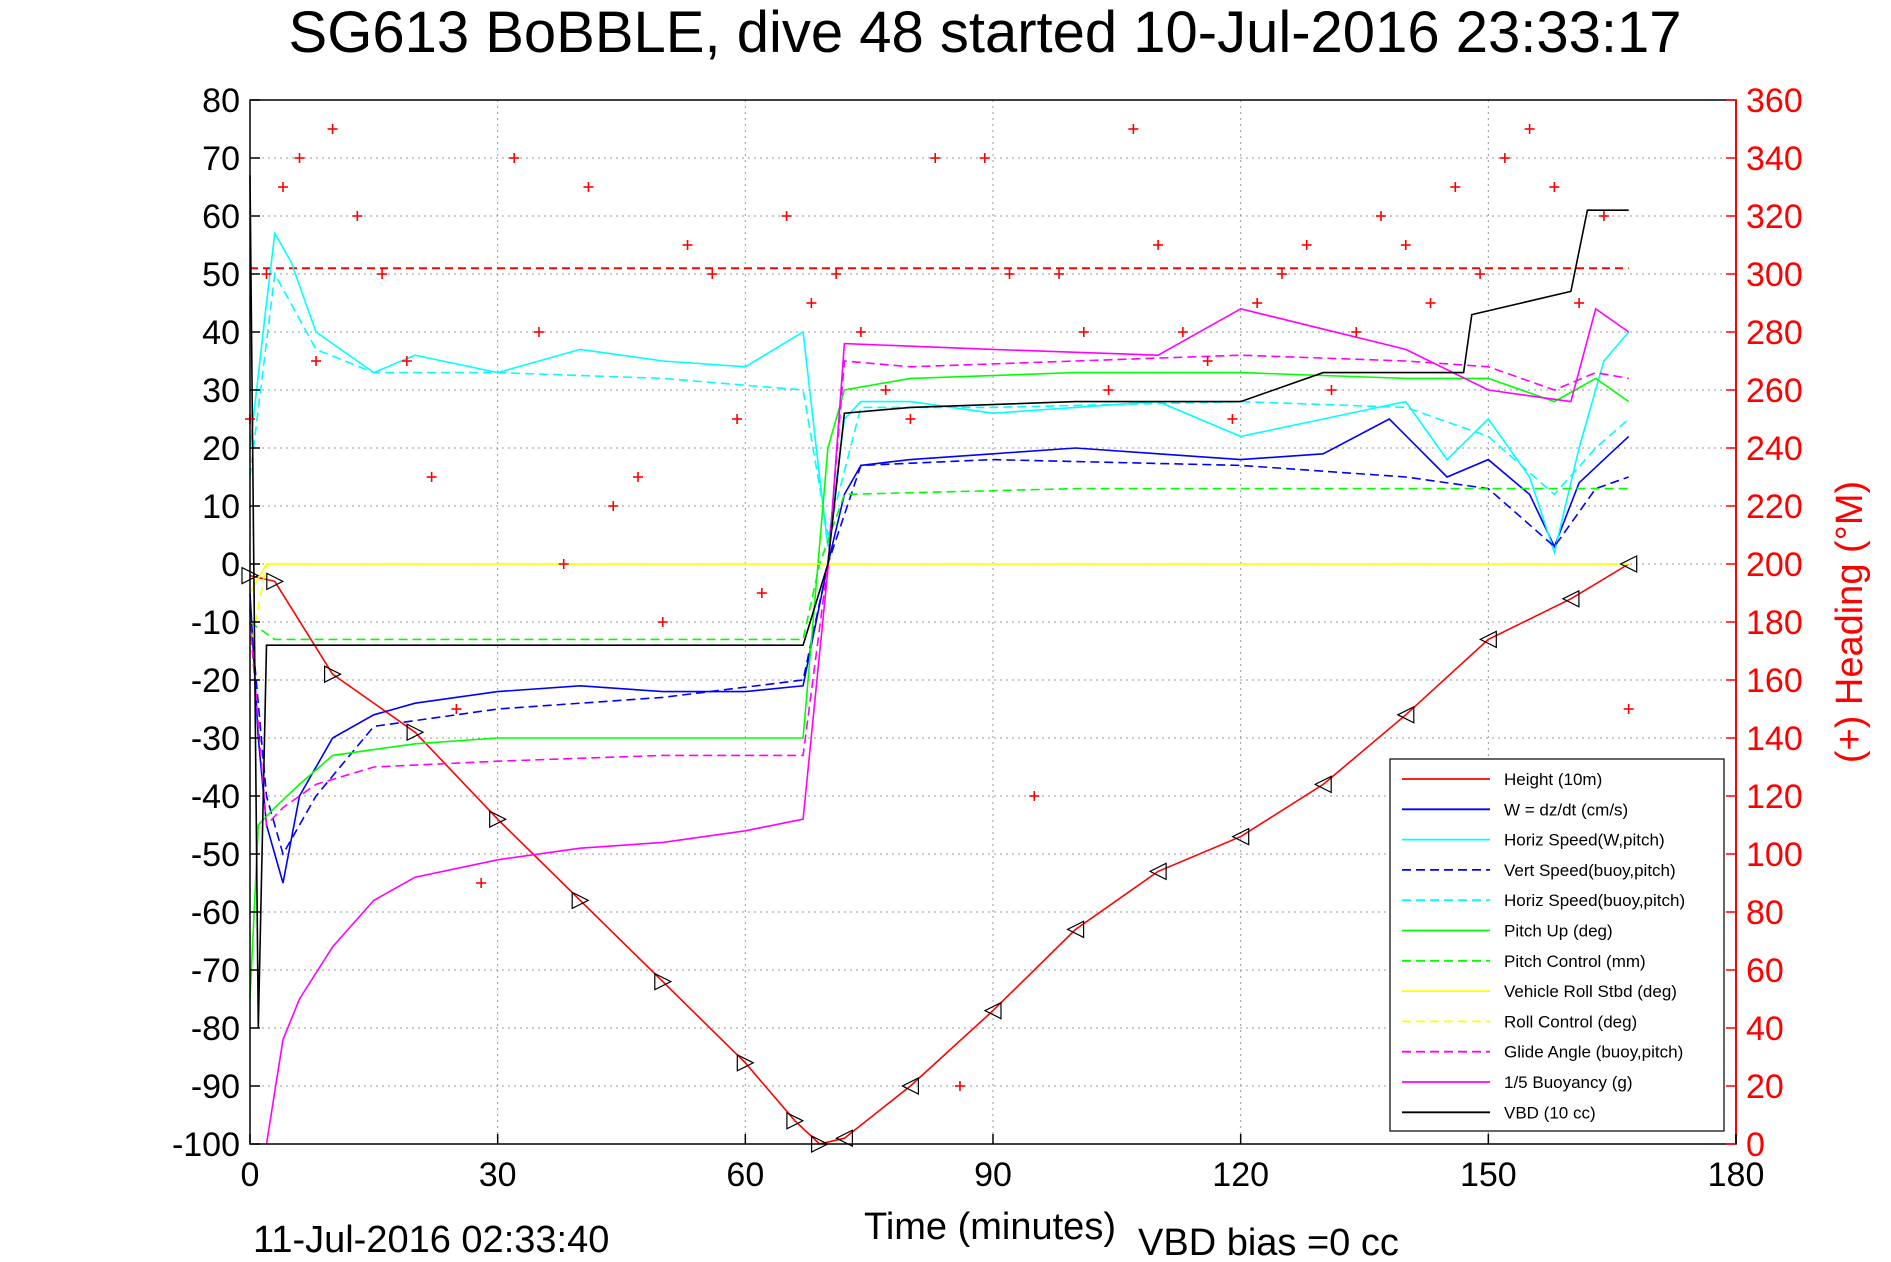 Image resolution: width=1891 pixels, height=1262 pixels. Describe the element at coordinates (498, 1175) in the screenshot. I see `x-tick-label-1: 30` at that location.